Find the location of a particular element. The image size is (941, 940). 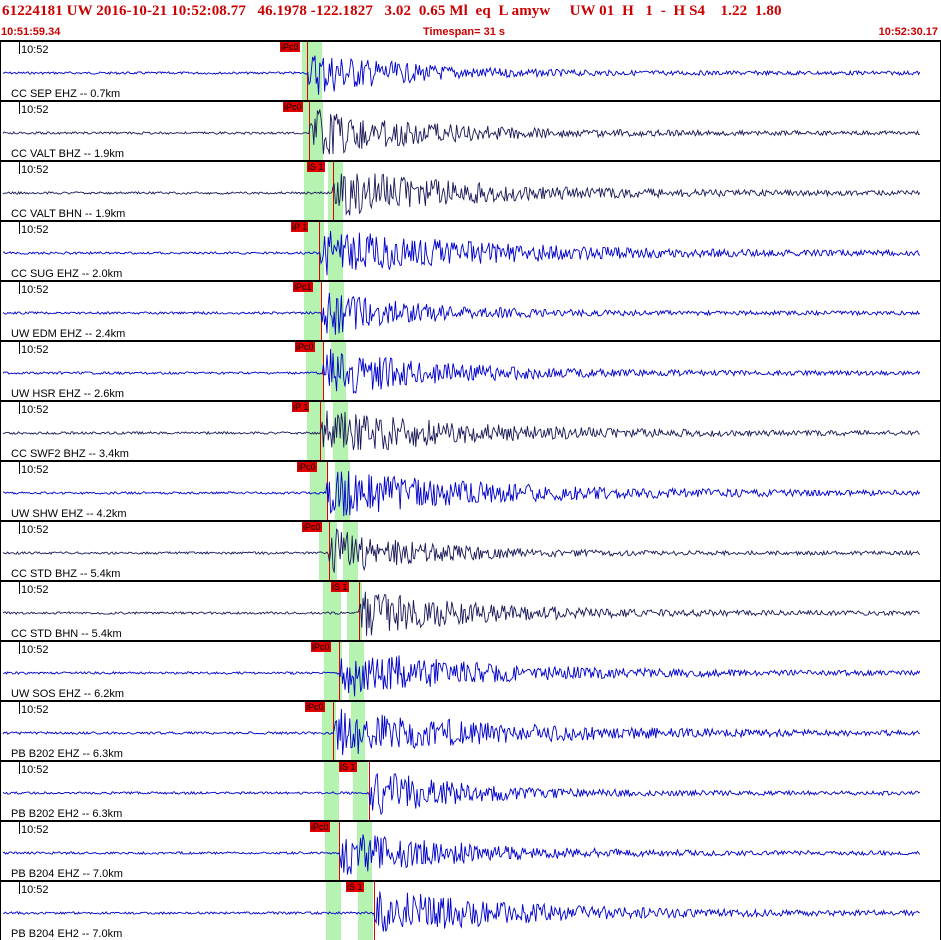

channel-label: CC VALT BHN -- 1.9km is located at coordinates (68, 214).